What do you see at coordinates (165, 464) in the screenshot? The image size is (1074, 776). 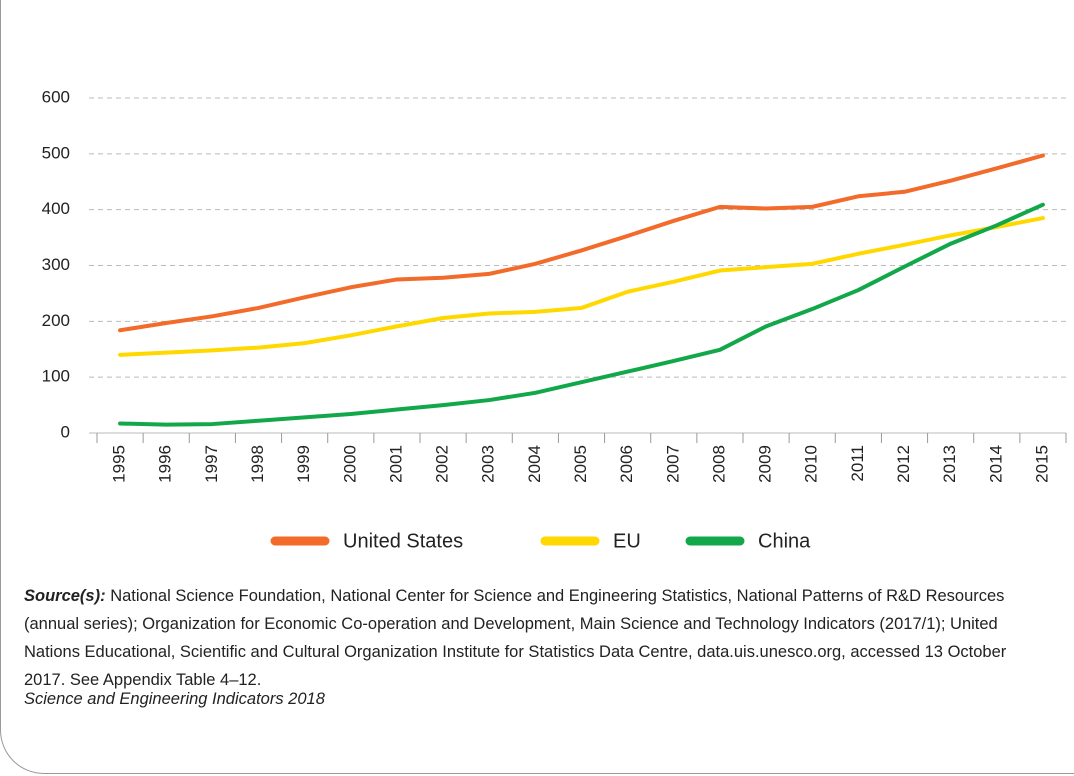 I see `x-tick-label: 1996` at bounding box center [165, 464].